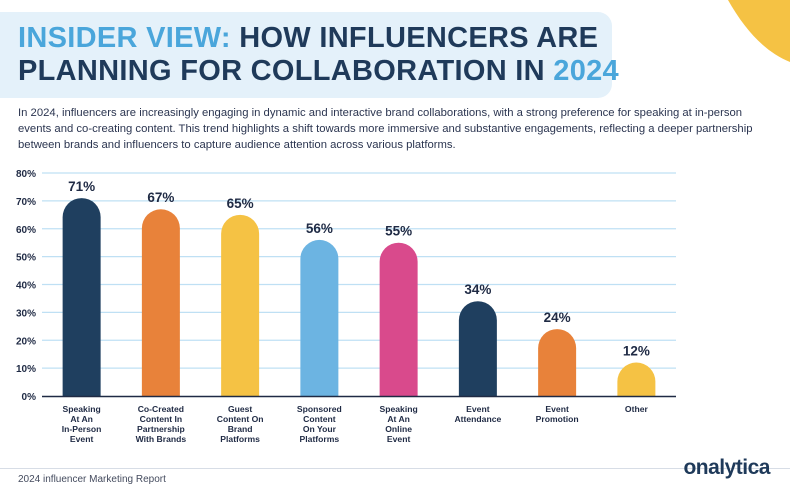 This screenshot has width=790, height=493. I want to click on footer-divider, so click(395, 468).